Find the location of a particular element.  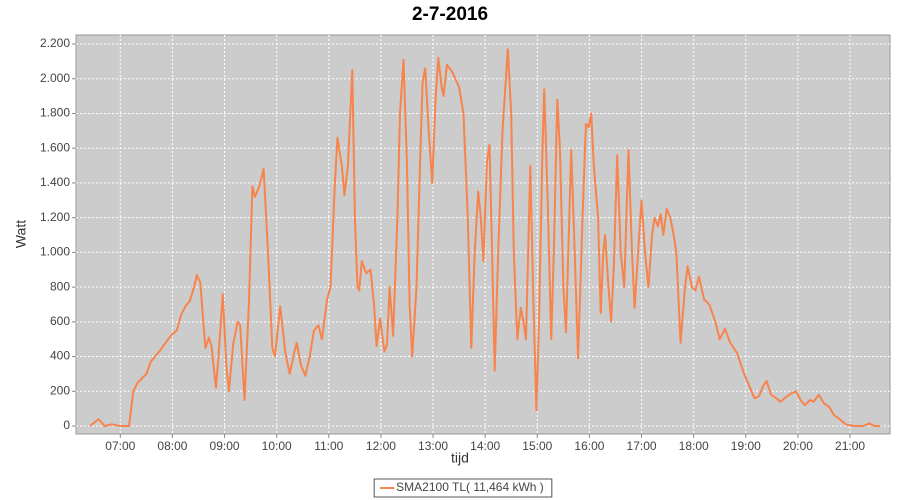

y-tick-label: 400 is located at coordinates (60, 356).